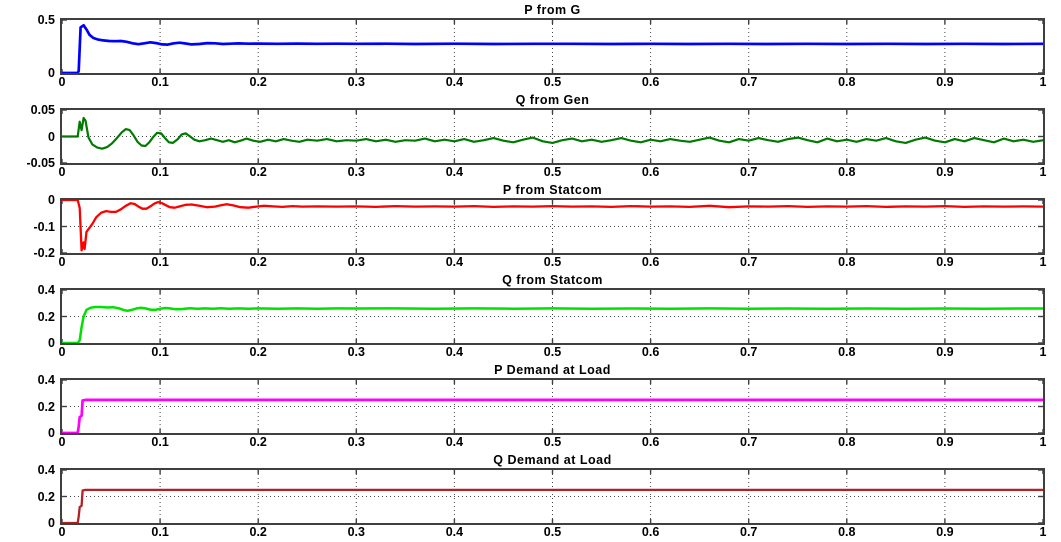 This screenshot has height=542, width=1061. I want to click on y-tick-label: 0.5, so click(46, 20).